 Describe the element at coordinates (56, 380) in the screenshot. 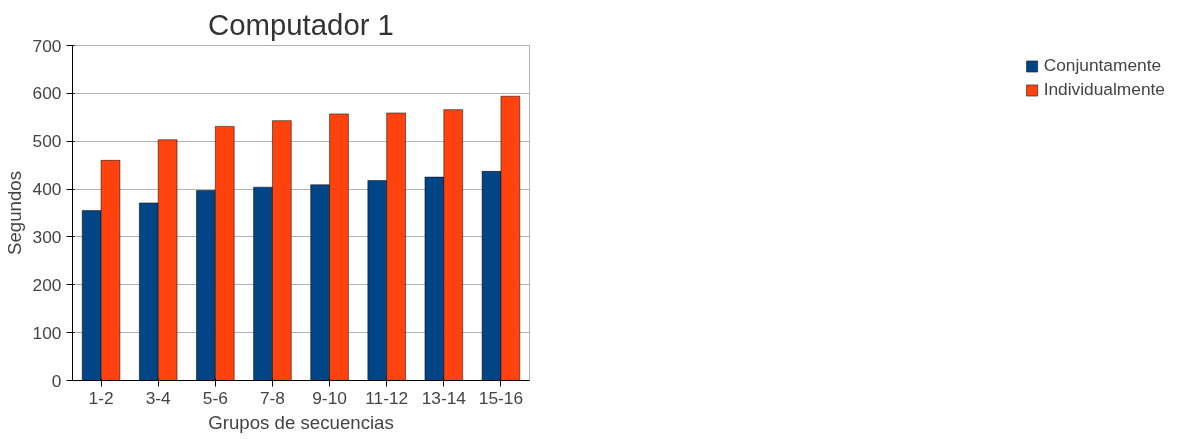

I see `y-tick-label: 0` at that location.